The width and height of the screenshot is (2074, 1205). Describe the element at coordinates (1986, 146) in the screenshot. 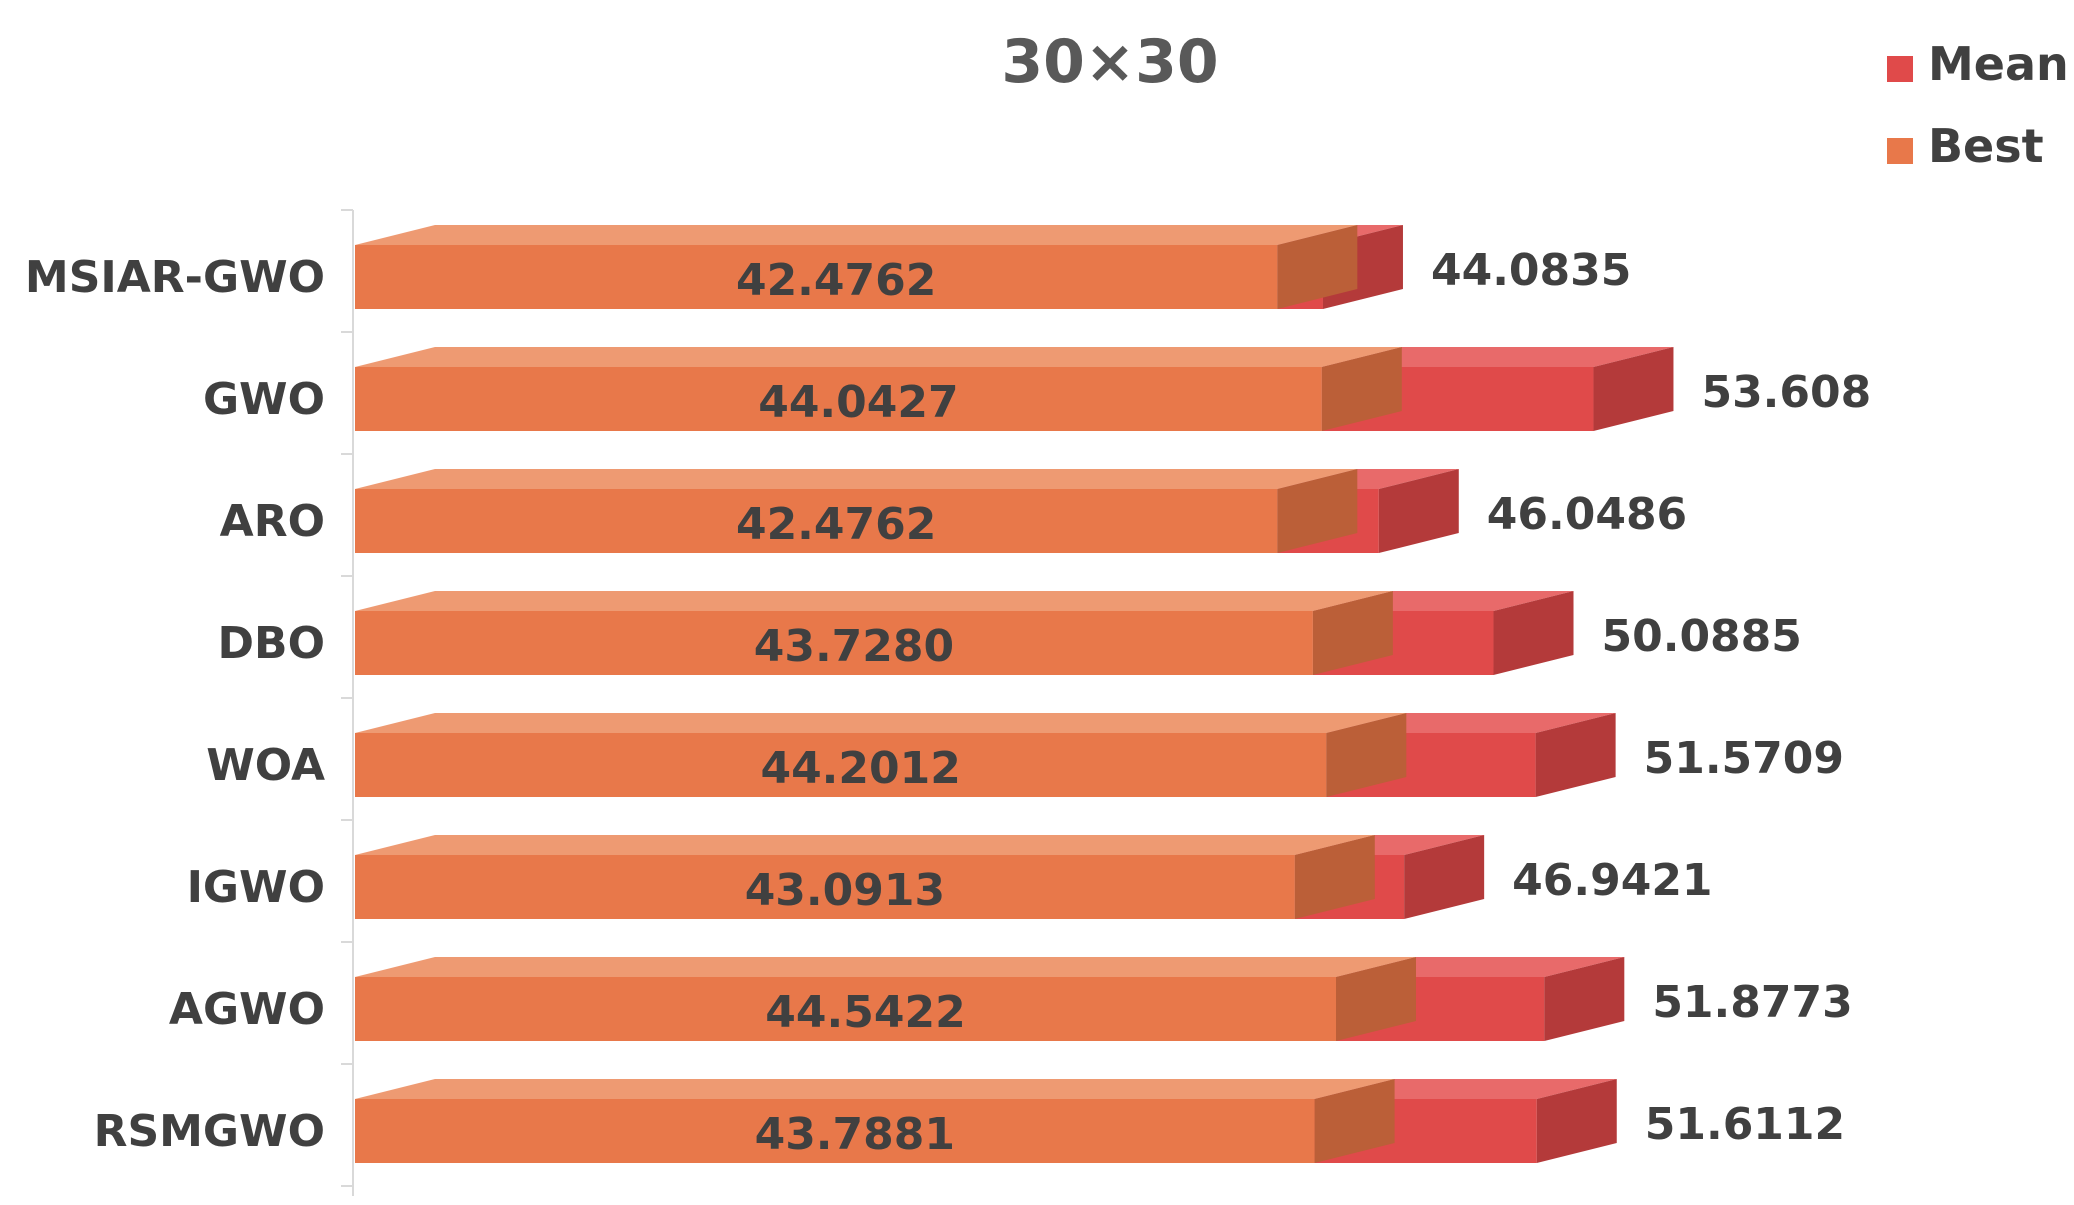

I see `legend-label: Best` at that location.